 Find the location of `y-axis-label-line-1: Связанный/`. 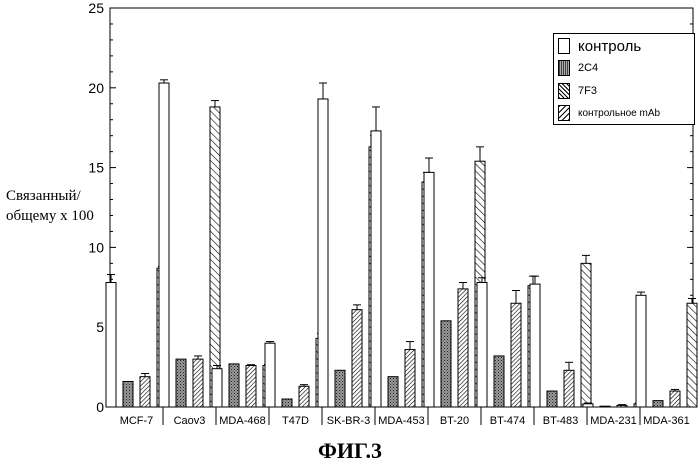

y-axis-label-line-1: Связанный/ is located at coordinates (43, 196).